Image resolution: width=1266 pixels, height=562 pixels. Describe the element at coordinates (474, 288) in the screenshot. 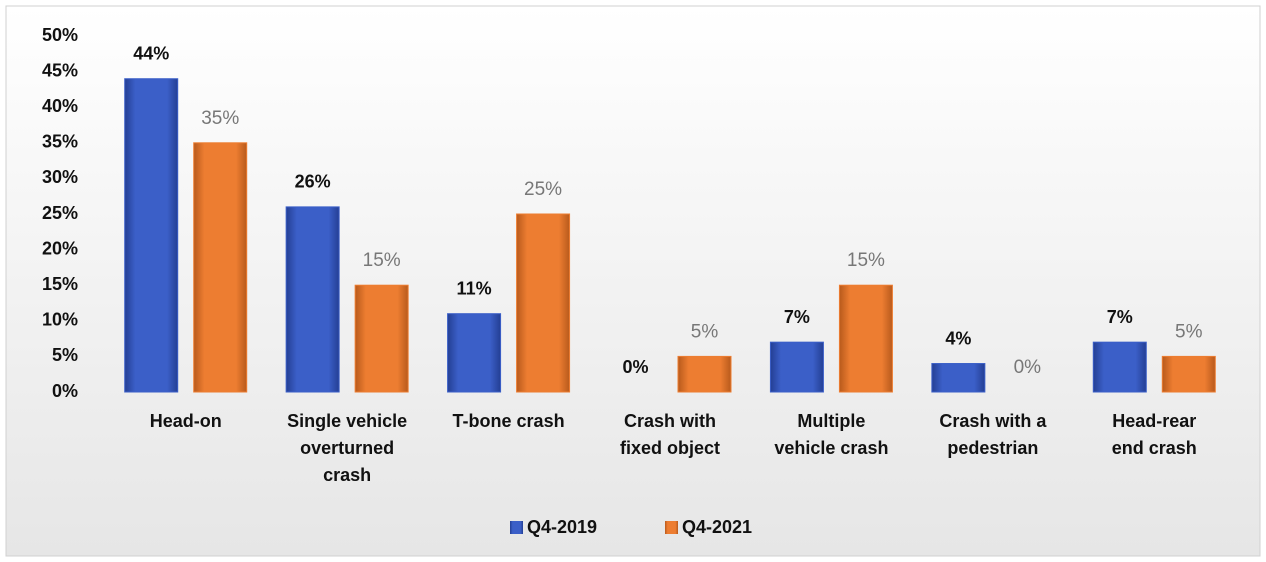

I see `data-label: 11%` at that location.